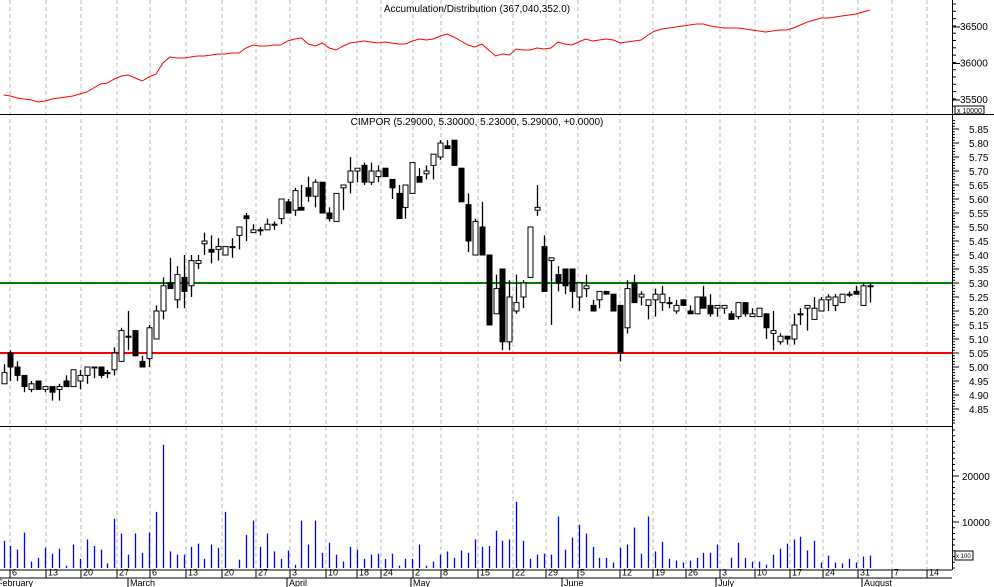  I want to click on price-tick-label: 4.85, so click(979, 410).